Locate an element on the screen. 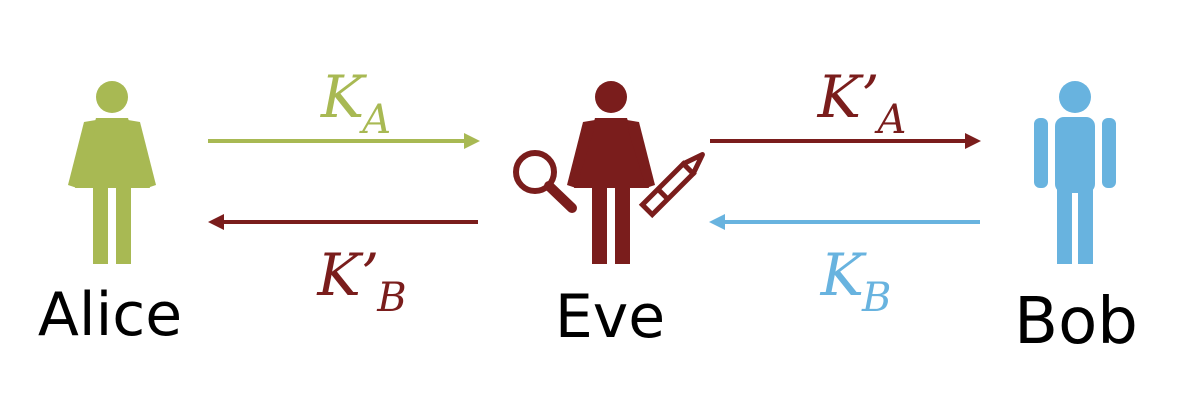 The width and height of the screenshot is (1190, 419). arrow-eve-to-bob is located at coordinates (845, 141).